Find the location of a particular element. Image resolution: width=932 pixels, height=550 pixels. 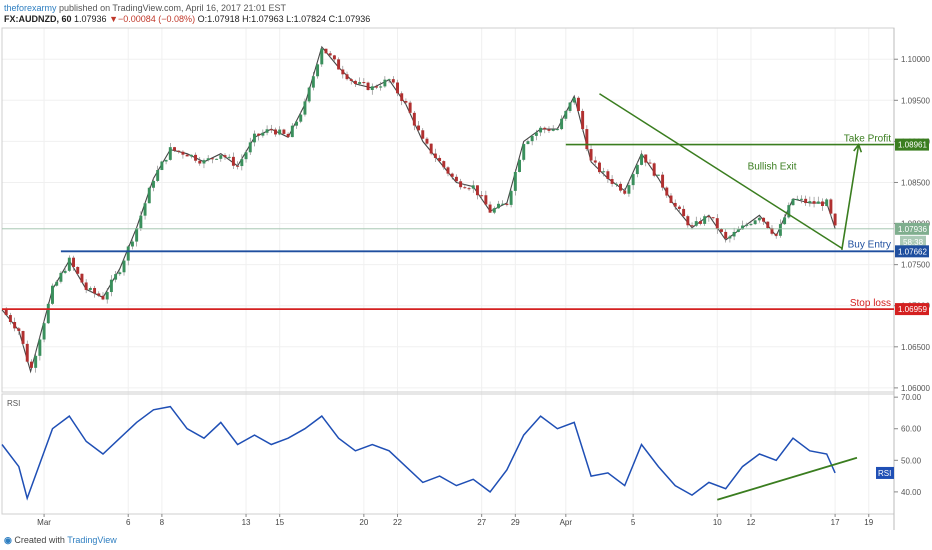

tradingview-link: TradingView is located at coordinates (92, 540).